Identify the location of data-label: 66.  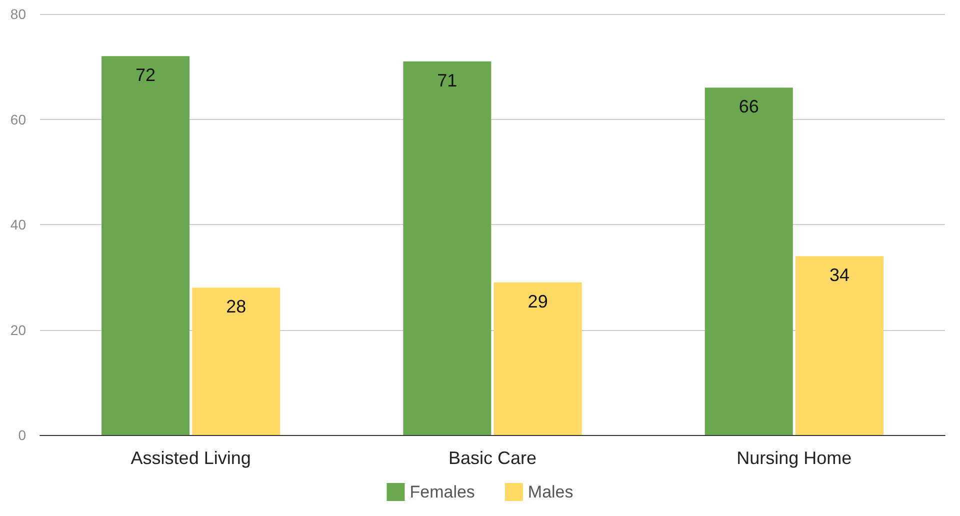
(748, 106).